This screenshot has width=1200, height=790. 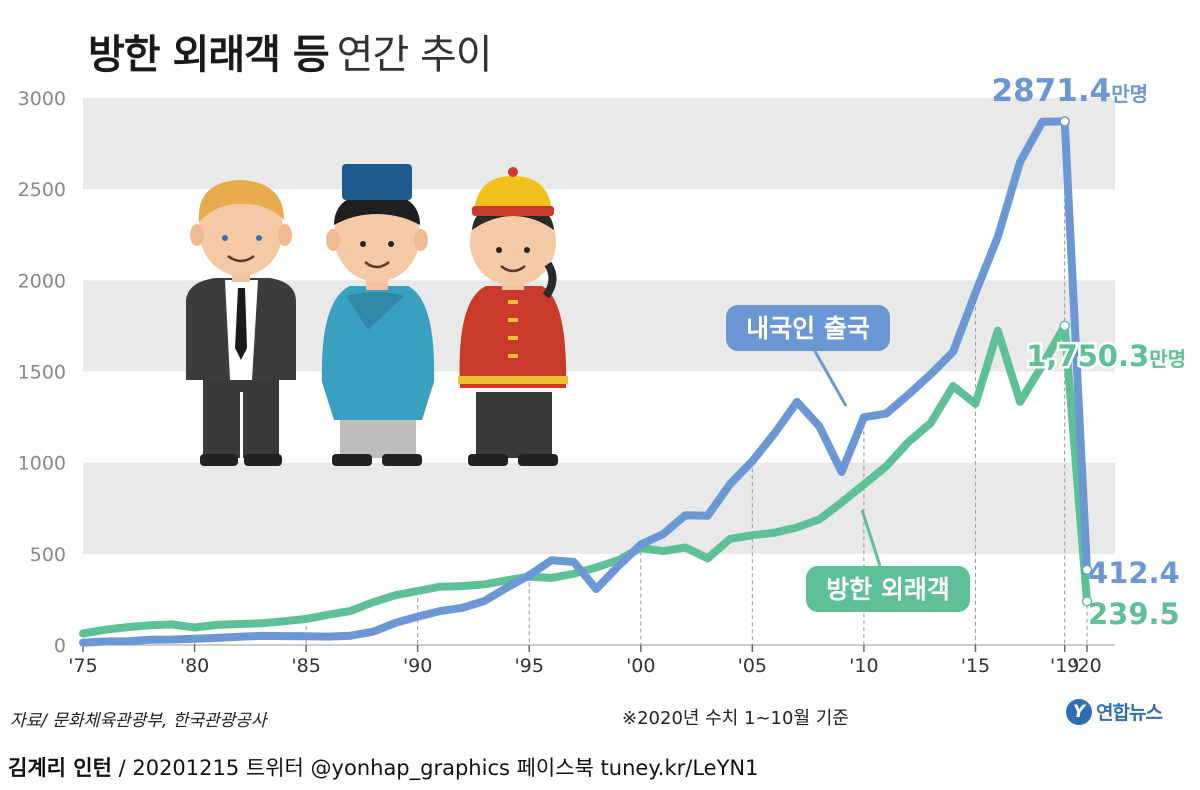 What do you see at coordinates (417, 666) in the screenshot?
I see `x-tick-label: '90` at bounding box center [417, 666].